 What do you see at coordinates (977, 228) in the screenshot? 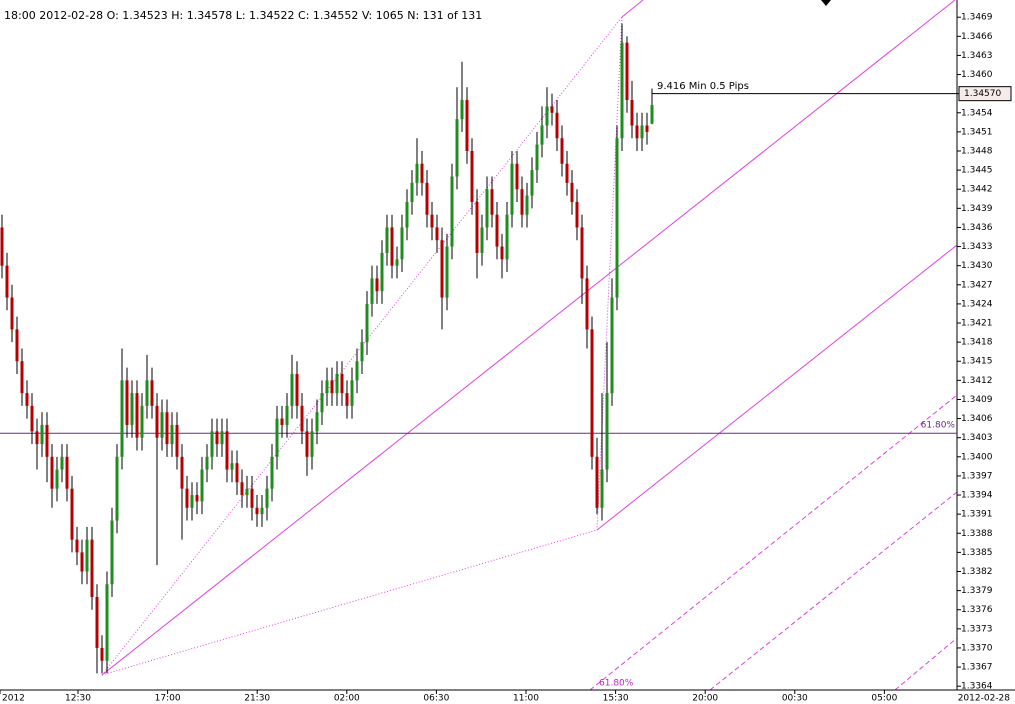
I see `y-tick-label: 1.3436` at bounding box center [977, 228].